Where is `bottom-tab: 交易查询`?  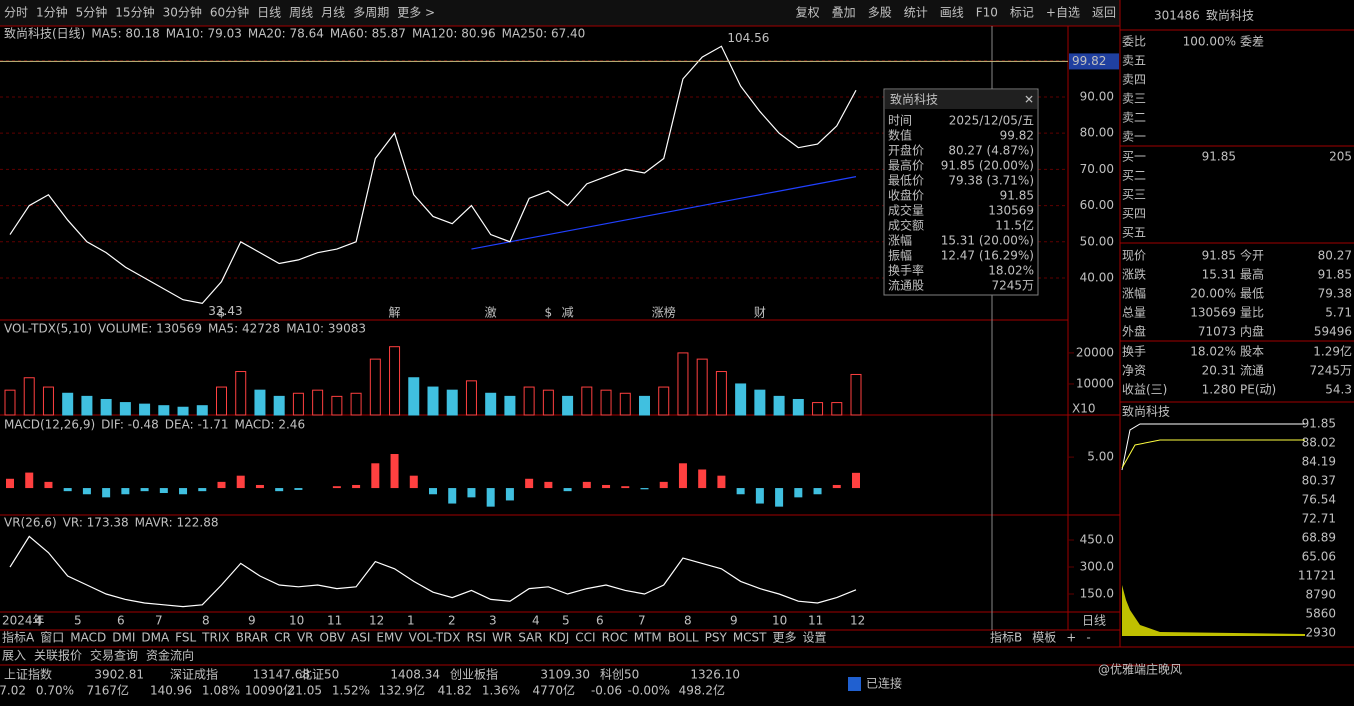
bottom-tab: 交易查询 is located at coordinates (114, 655).